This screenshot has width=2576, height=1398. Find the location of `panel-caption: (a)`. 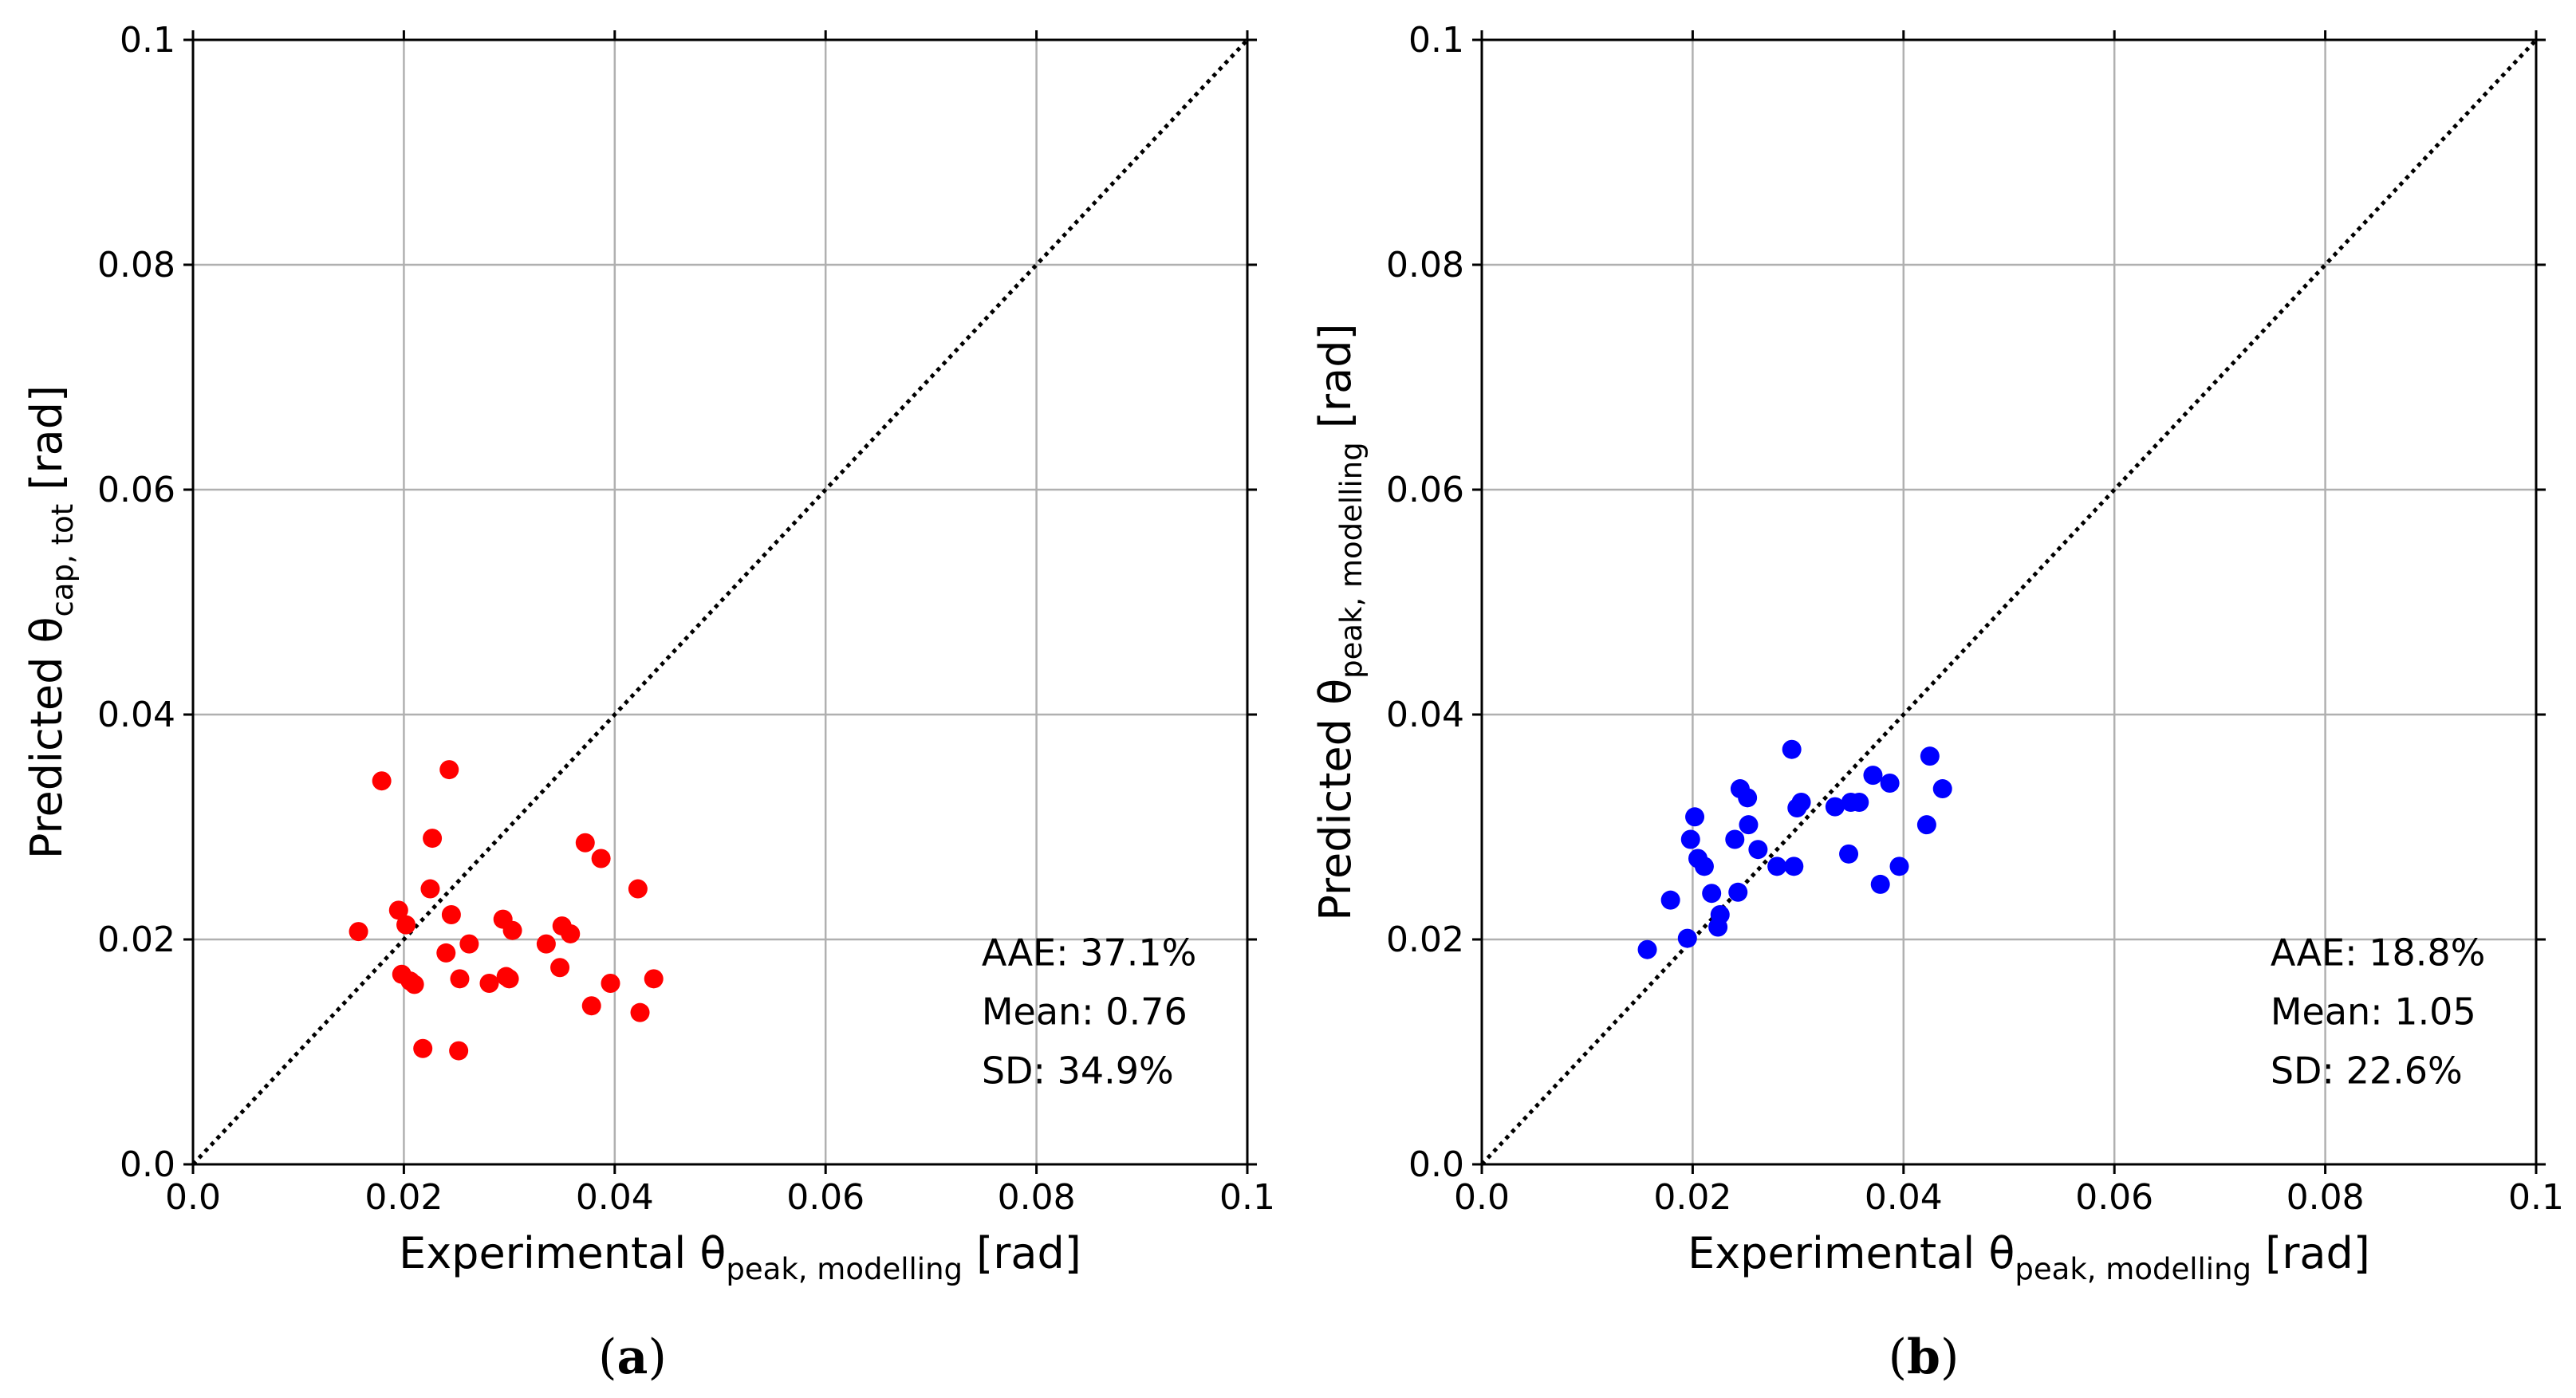

panel-caption: (a) is located at coordinates (632, 1357).